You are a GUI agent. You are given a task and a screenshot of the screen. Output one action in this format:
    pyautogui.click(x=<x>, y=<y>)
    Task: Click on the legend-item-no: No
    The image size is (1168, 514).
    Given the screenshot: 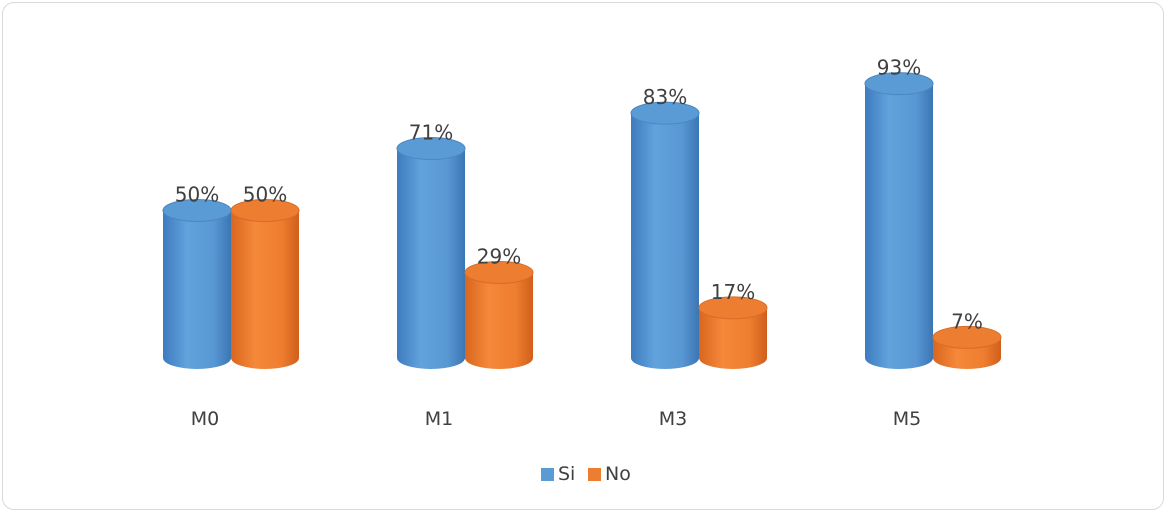 What is the action you would take?
    pyautogui.click(x=609, y=474)
    